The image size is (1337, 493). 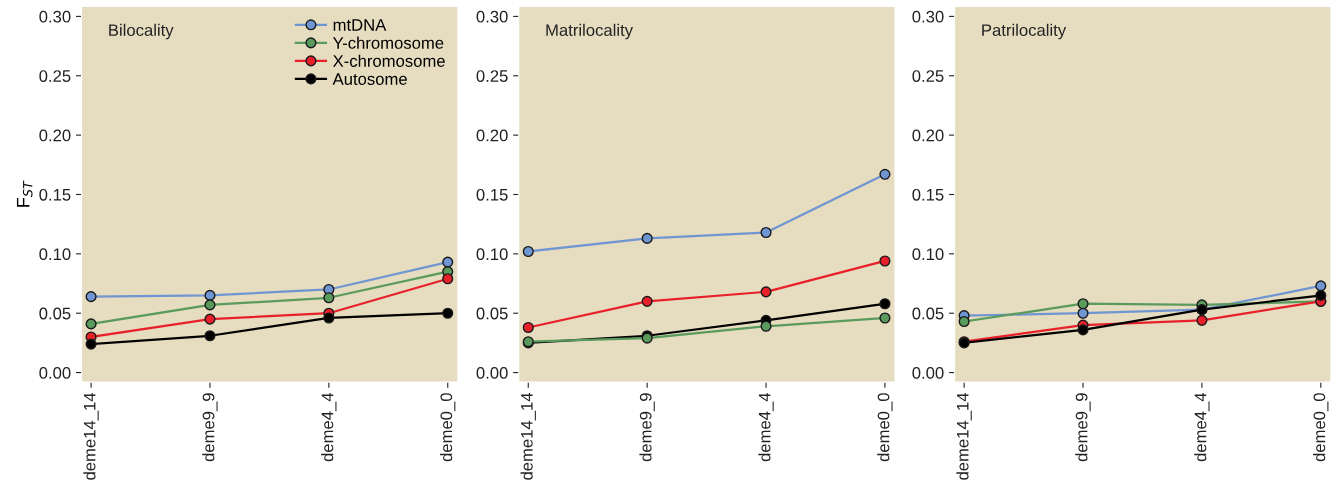 What do you see at coordinates (24, 193) in the screenshot?
I see `y-axis-title: F$_{ST}$` at bounding box center [24, 193].